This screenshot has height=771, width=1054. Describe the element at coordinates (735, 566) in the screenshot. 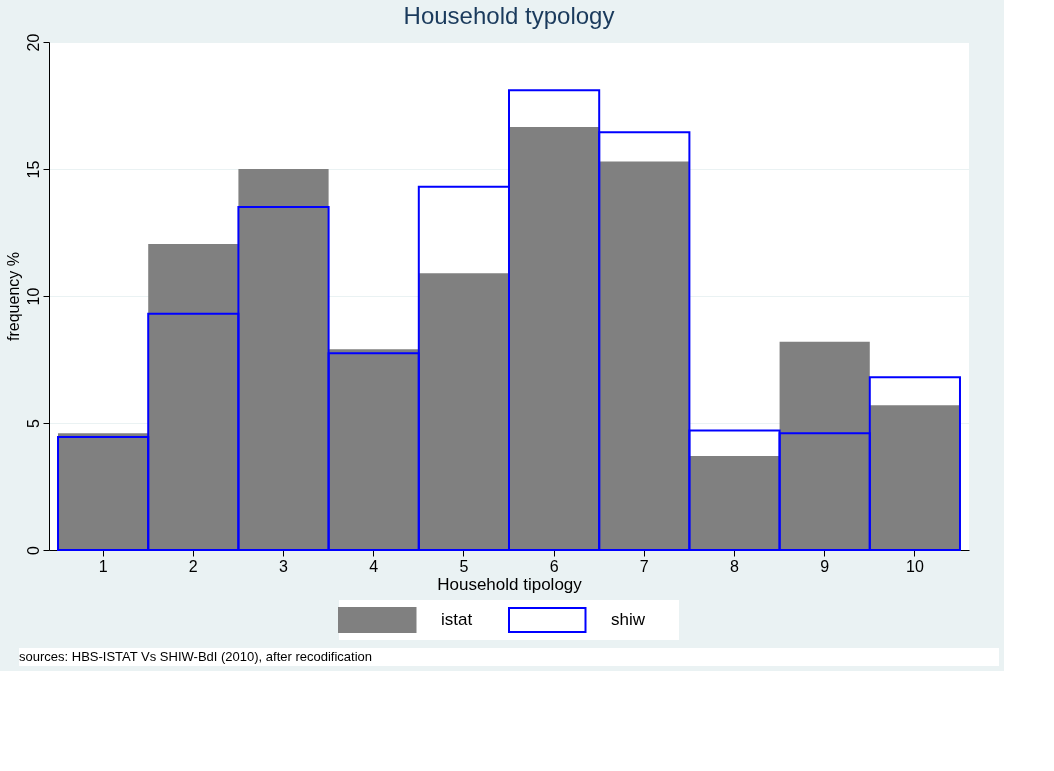

I see `x-tick-label: 8` at that location.